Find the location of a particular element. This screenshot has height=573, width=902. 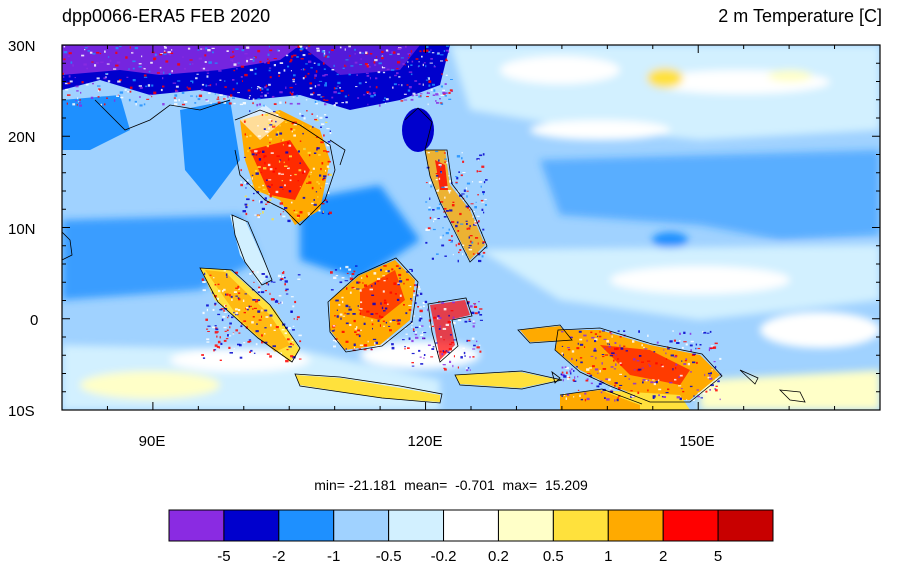

lat-label: 10S is located at coordinates (21, 411).